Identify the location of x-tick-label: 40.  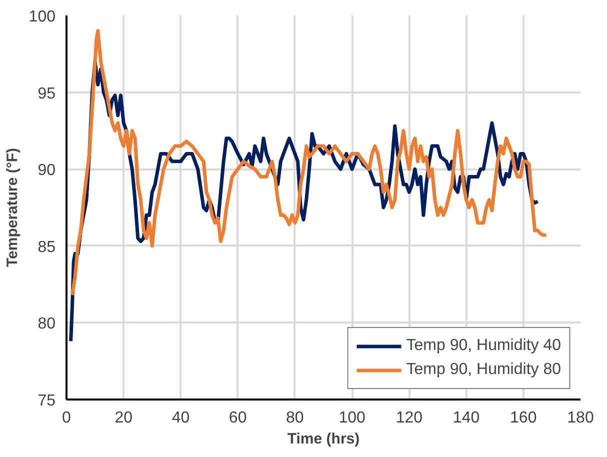
(181, 418).